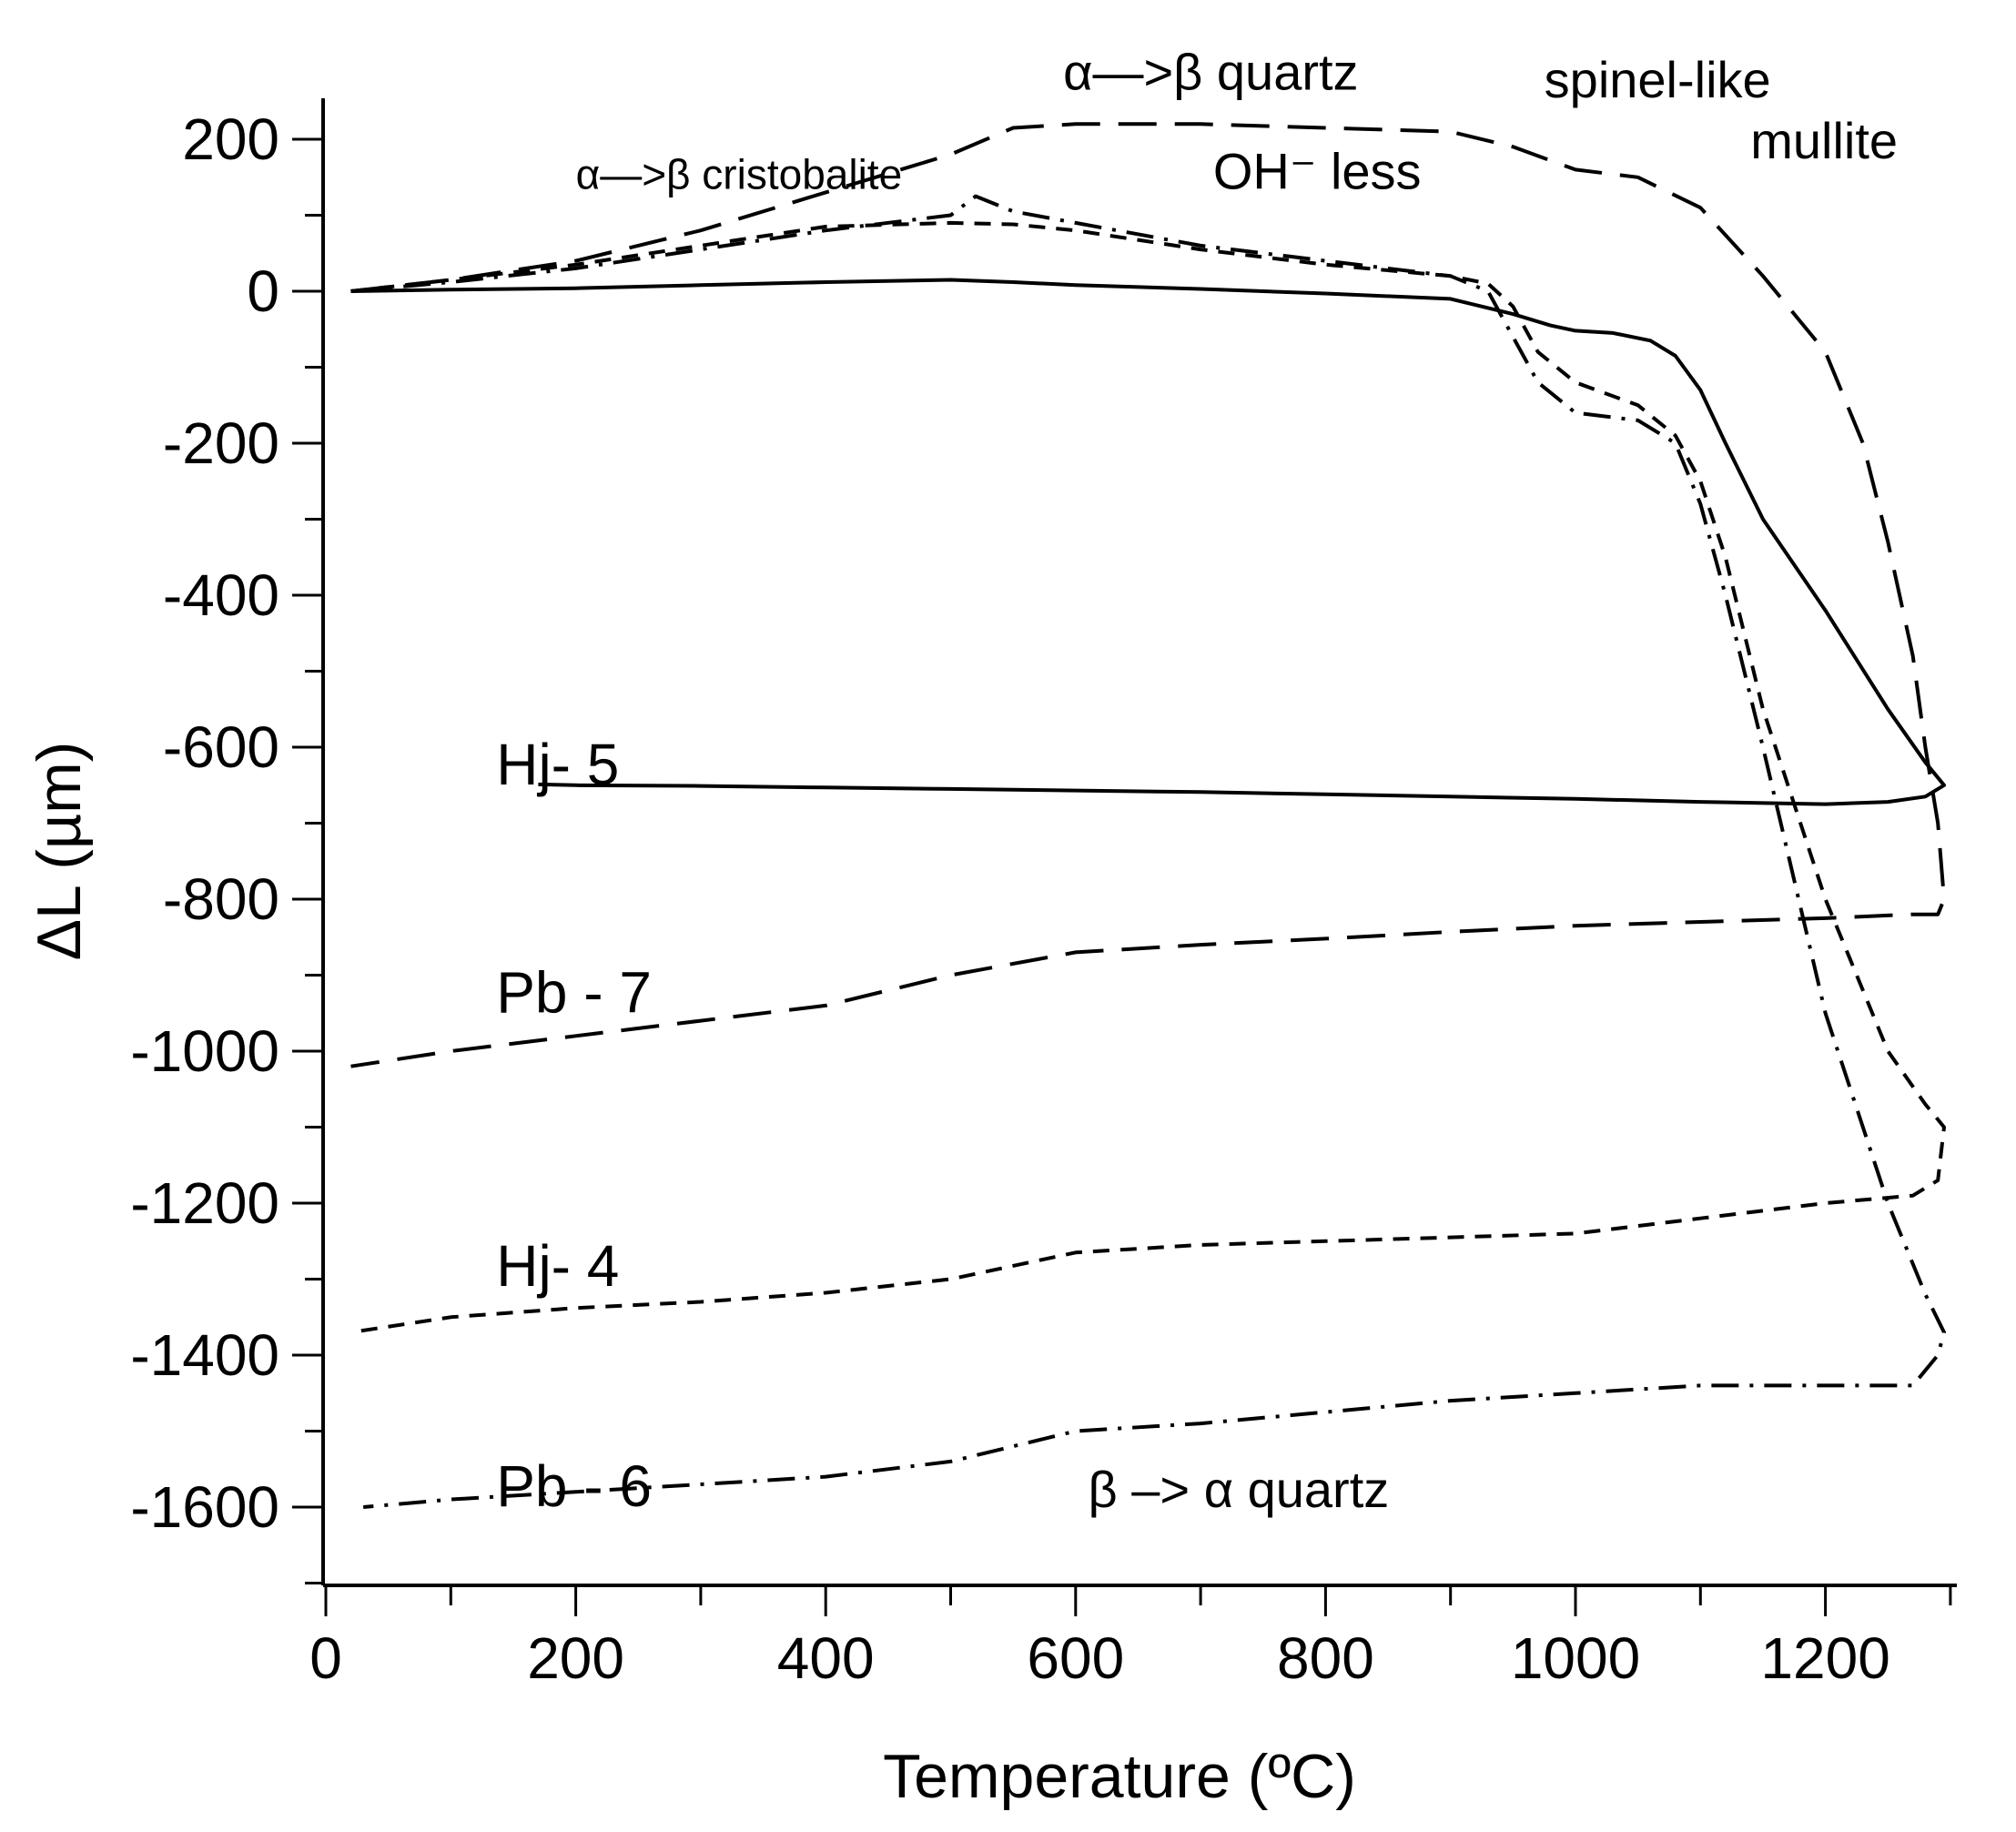  I want to click on x-tick-label: 800, so click(1325, 1658).